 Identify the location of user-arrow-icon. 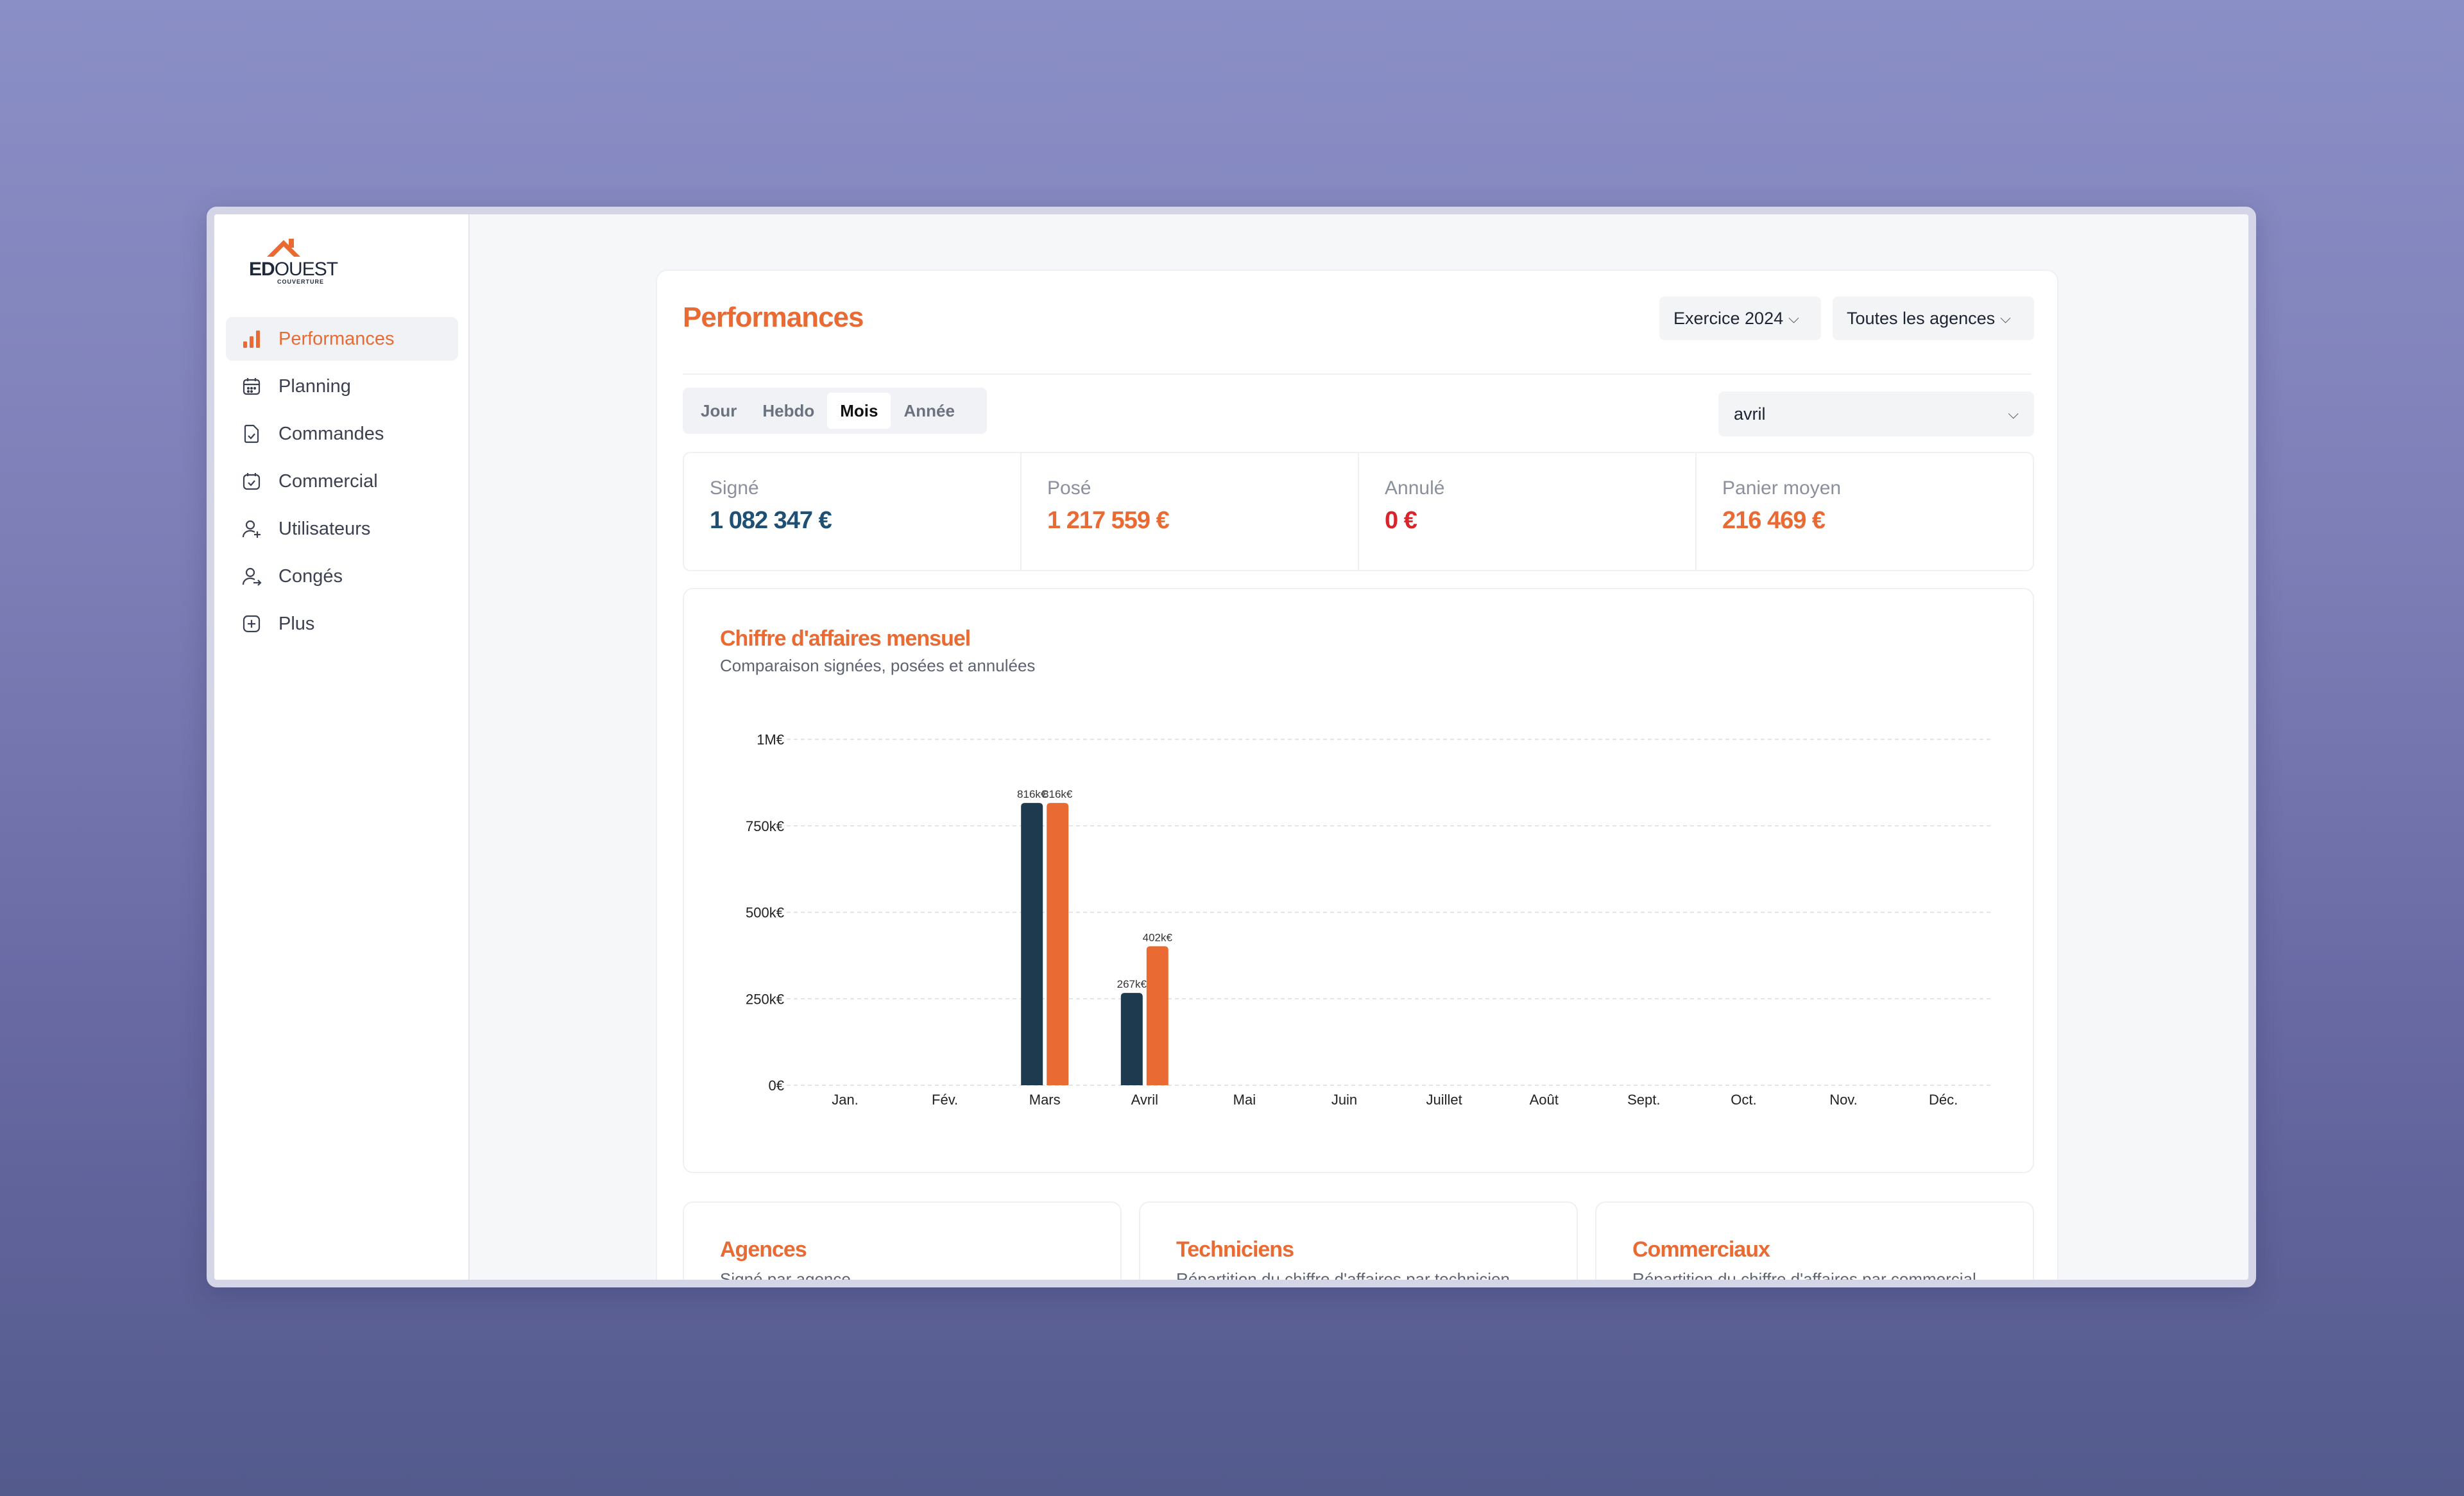
(252, 576).